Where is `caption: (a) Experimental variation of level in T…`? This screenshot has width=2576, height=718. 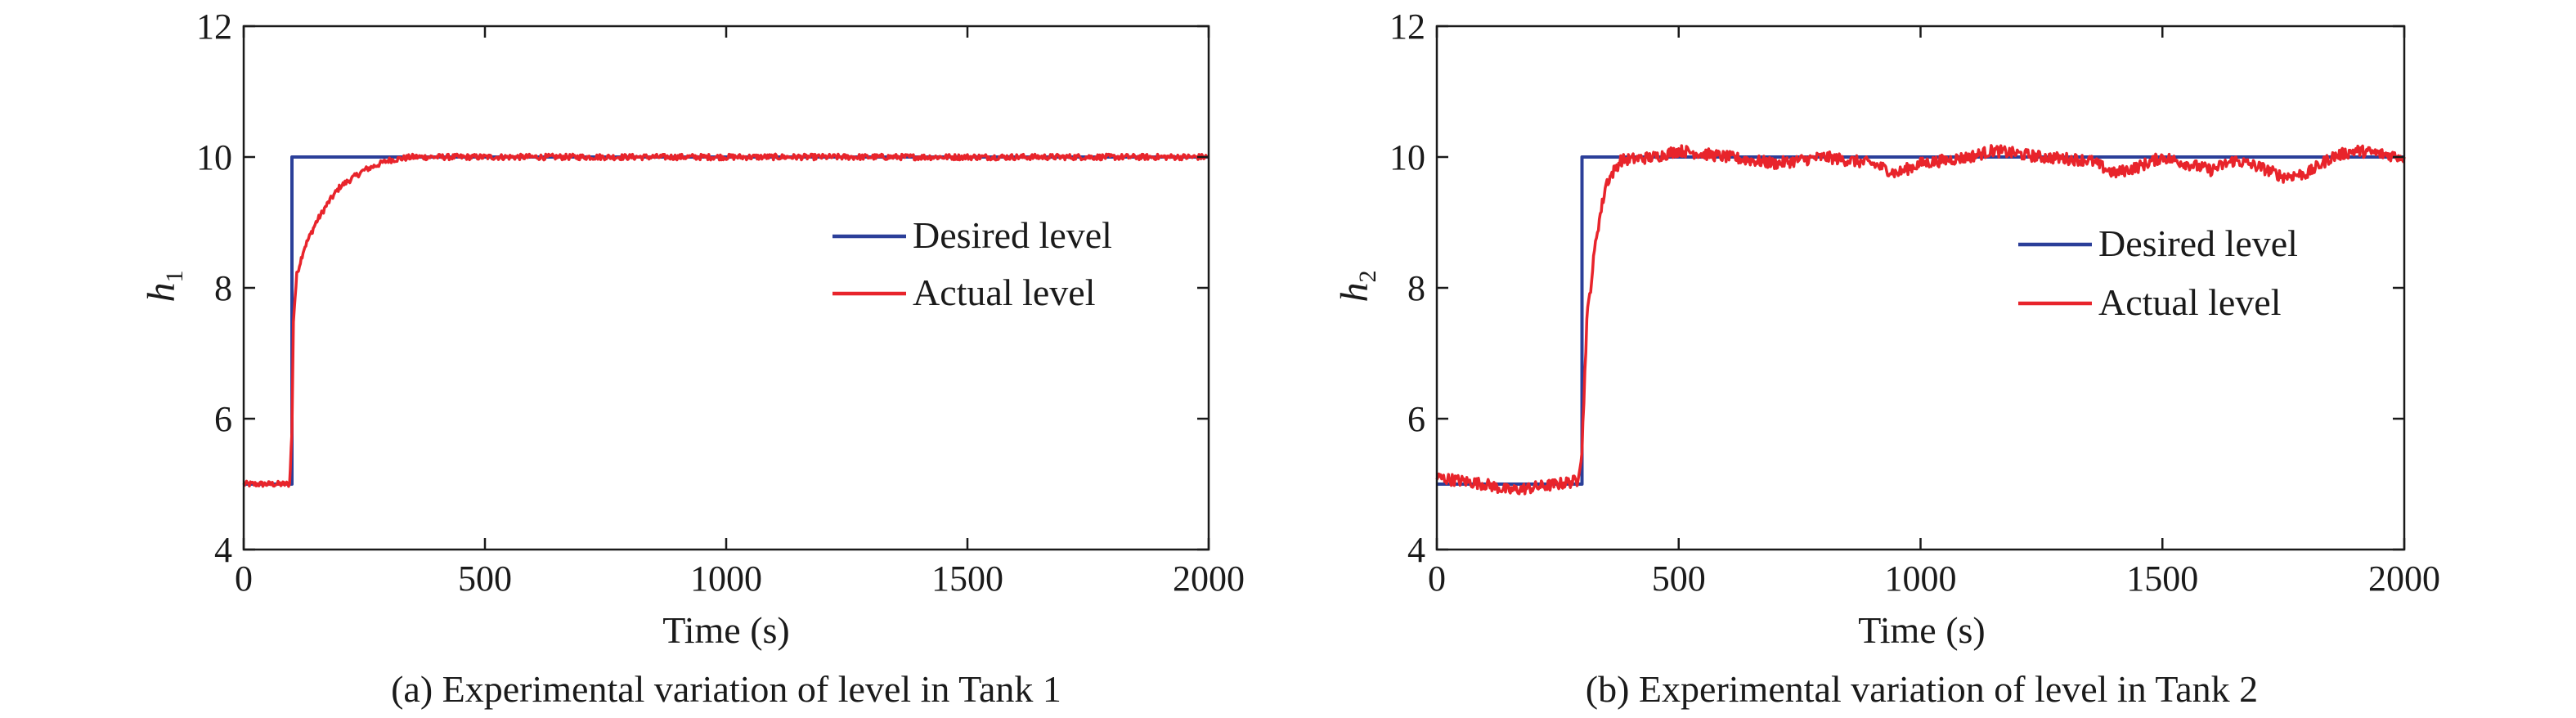
caption: (a) Experimental variation of level in T… is located at coordinates (726, 689).